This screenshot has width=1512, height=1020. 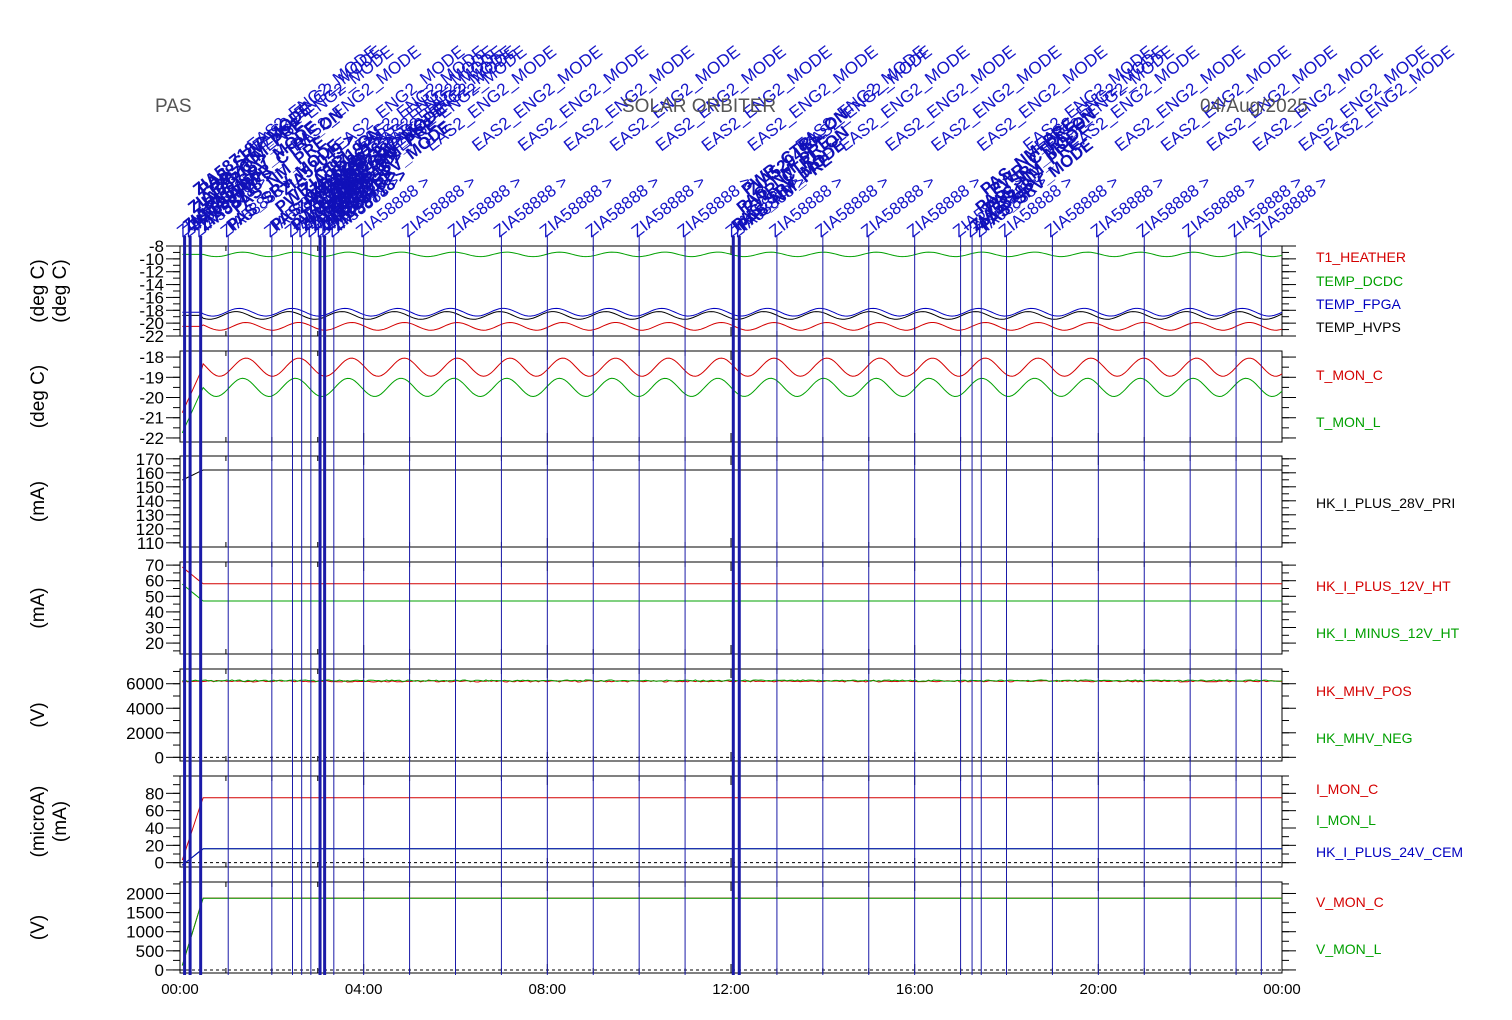 What do you see at coordinates (548, 989) in the screenshot?
I see `x-tick-label: 08:00` at bounding box center [548, 989].